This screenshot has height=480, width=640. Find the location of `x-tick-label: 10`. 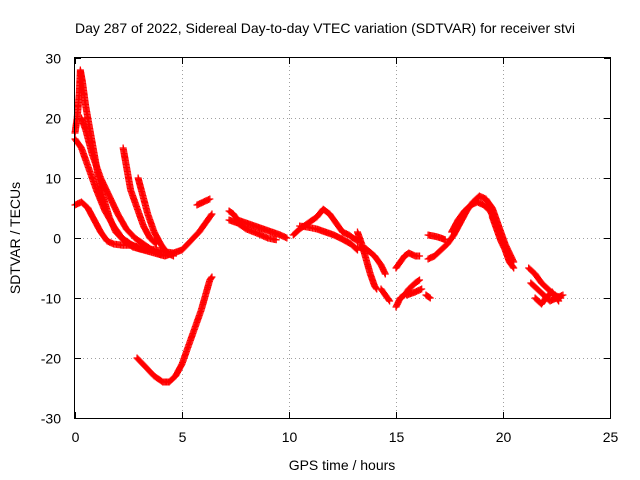

x-tick-label: 10 is located at coordinates (290, 437).